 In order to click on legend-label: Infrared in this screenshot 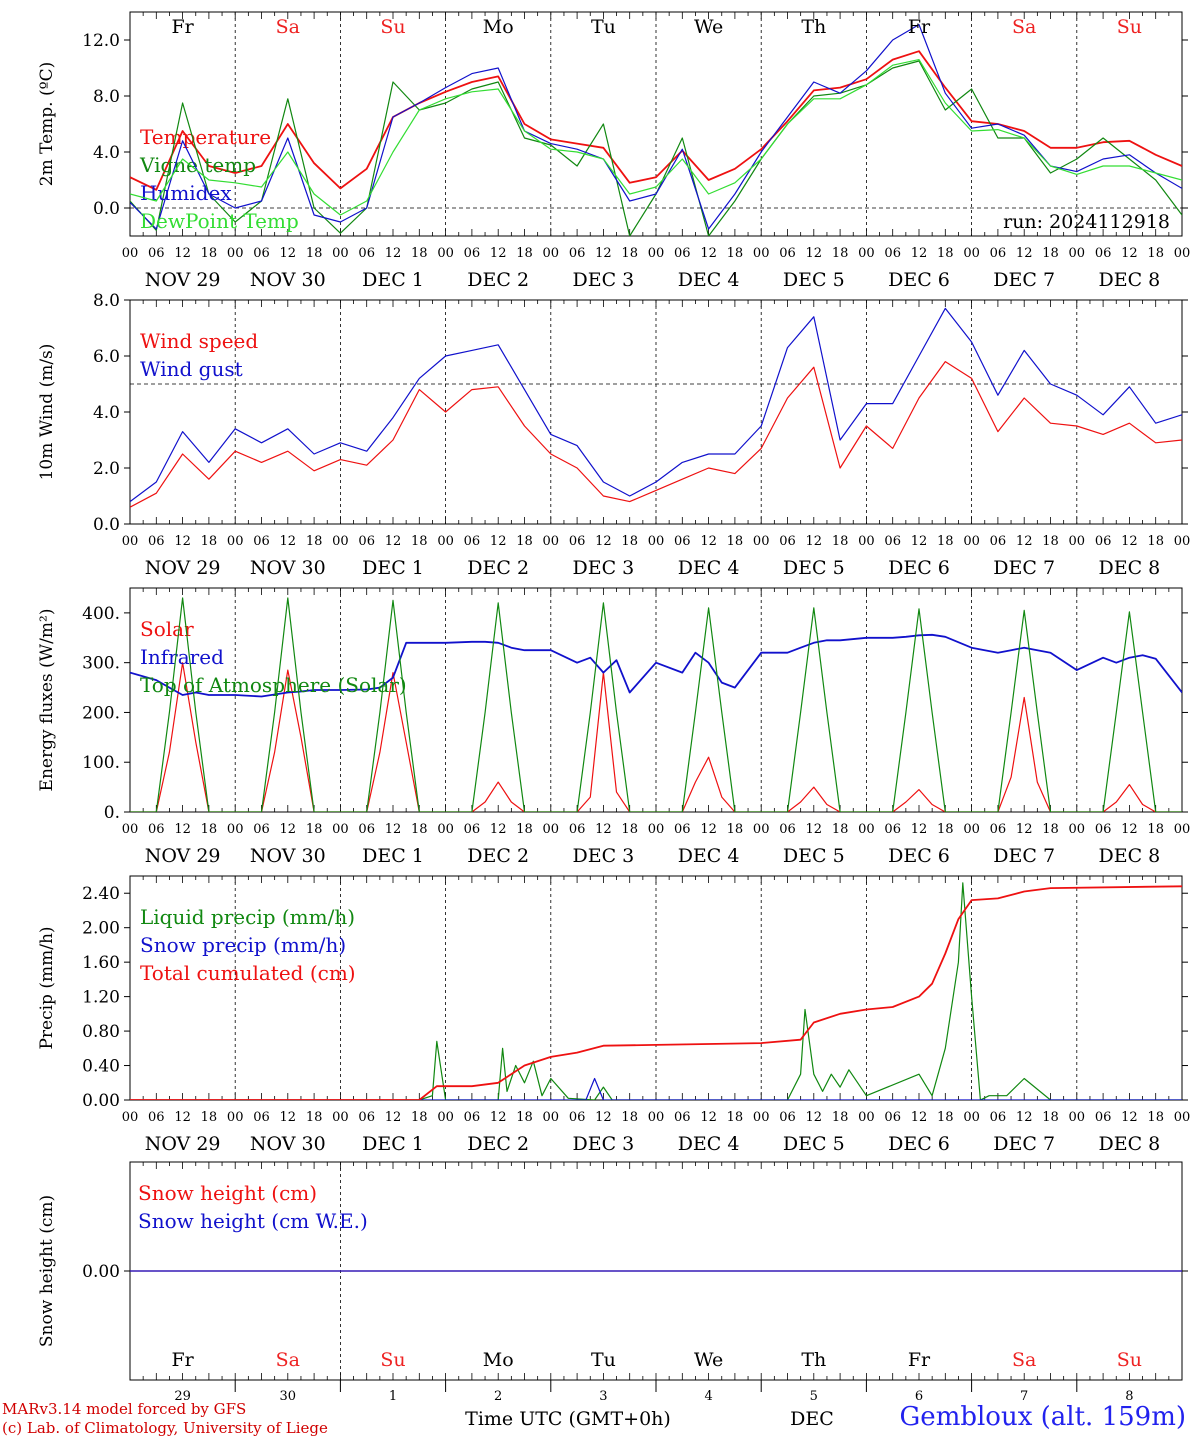, I will do `click(182, 657)`.